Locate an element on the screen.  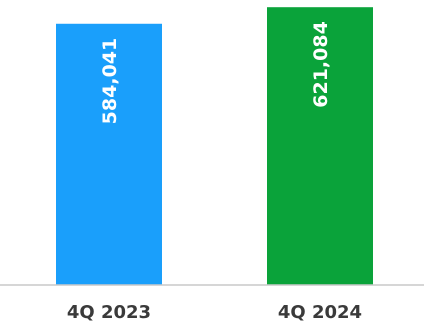
bar-value-label-2: 621,084 is located at coordinates (321, 64).